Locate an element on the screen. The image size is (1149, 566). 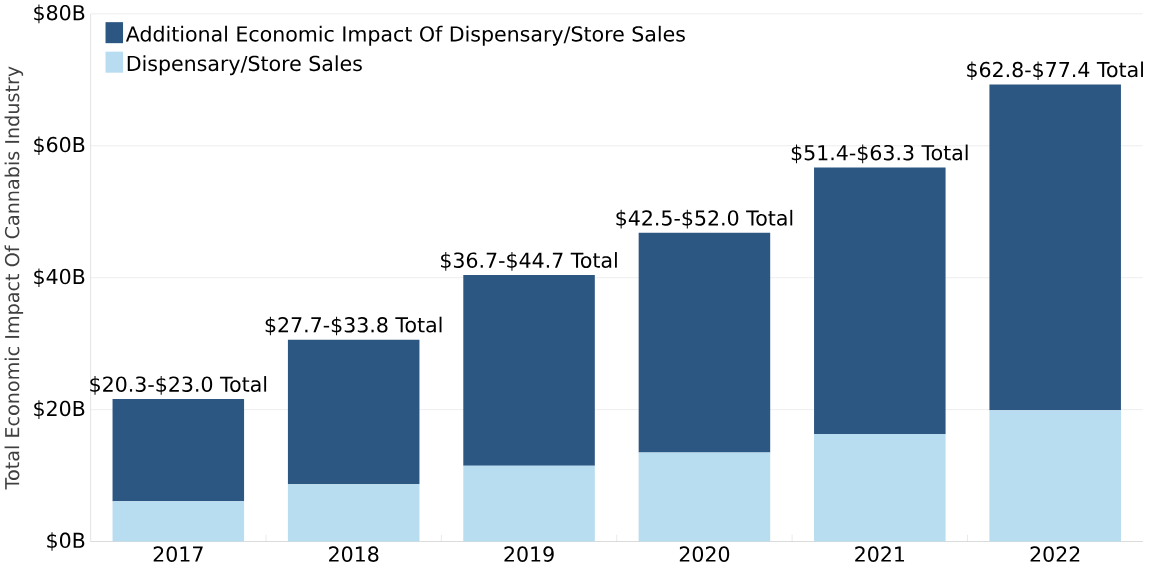
total-label: $42.5-$52.0 Total is located at coordinates (704, 219).